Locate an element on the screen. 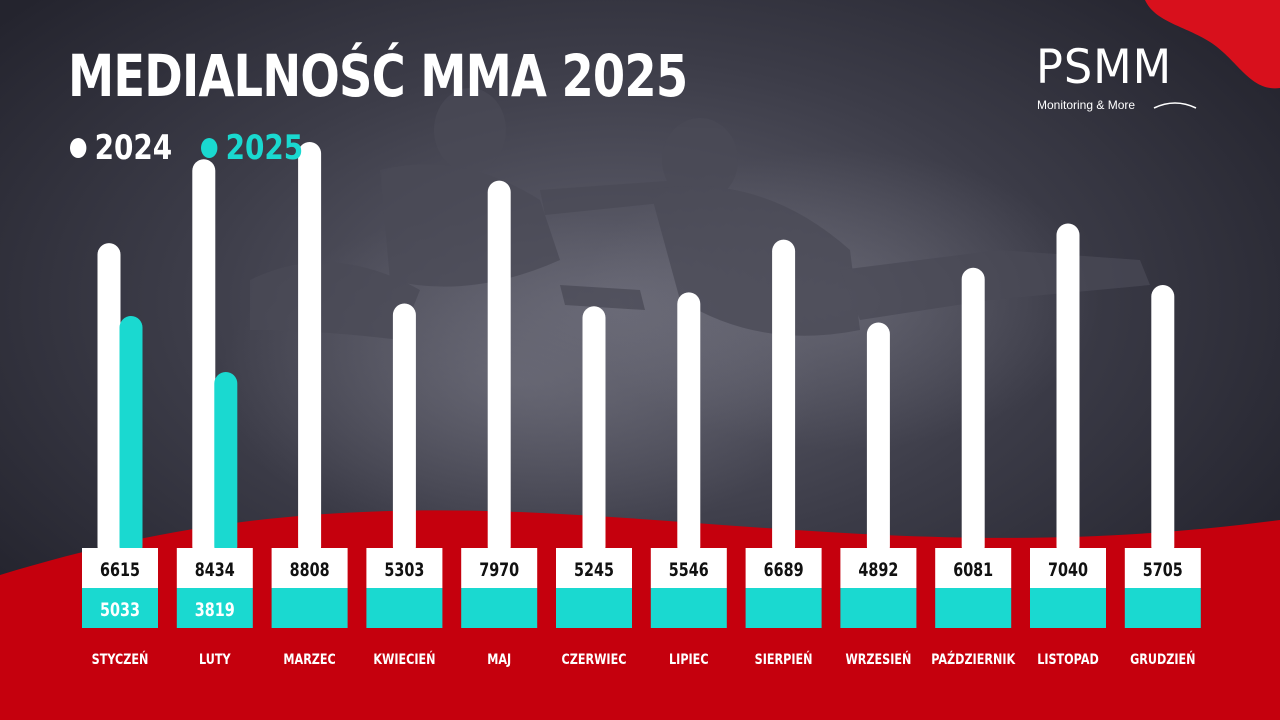 Image resolution: width=1280 pixels, height=720 pixels. data-label-2024: 5705 is located at coordinates (1163, 570).